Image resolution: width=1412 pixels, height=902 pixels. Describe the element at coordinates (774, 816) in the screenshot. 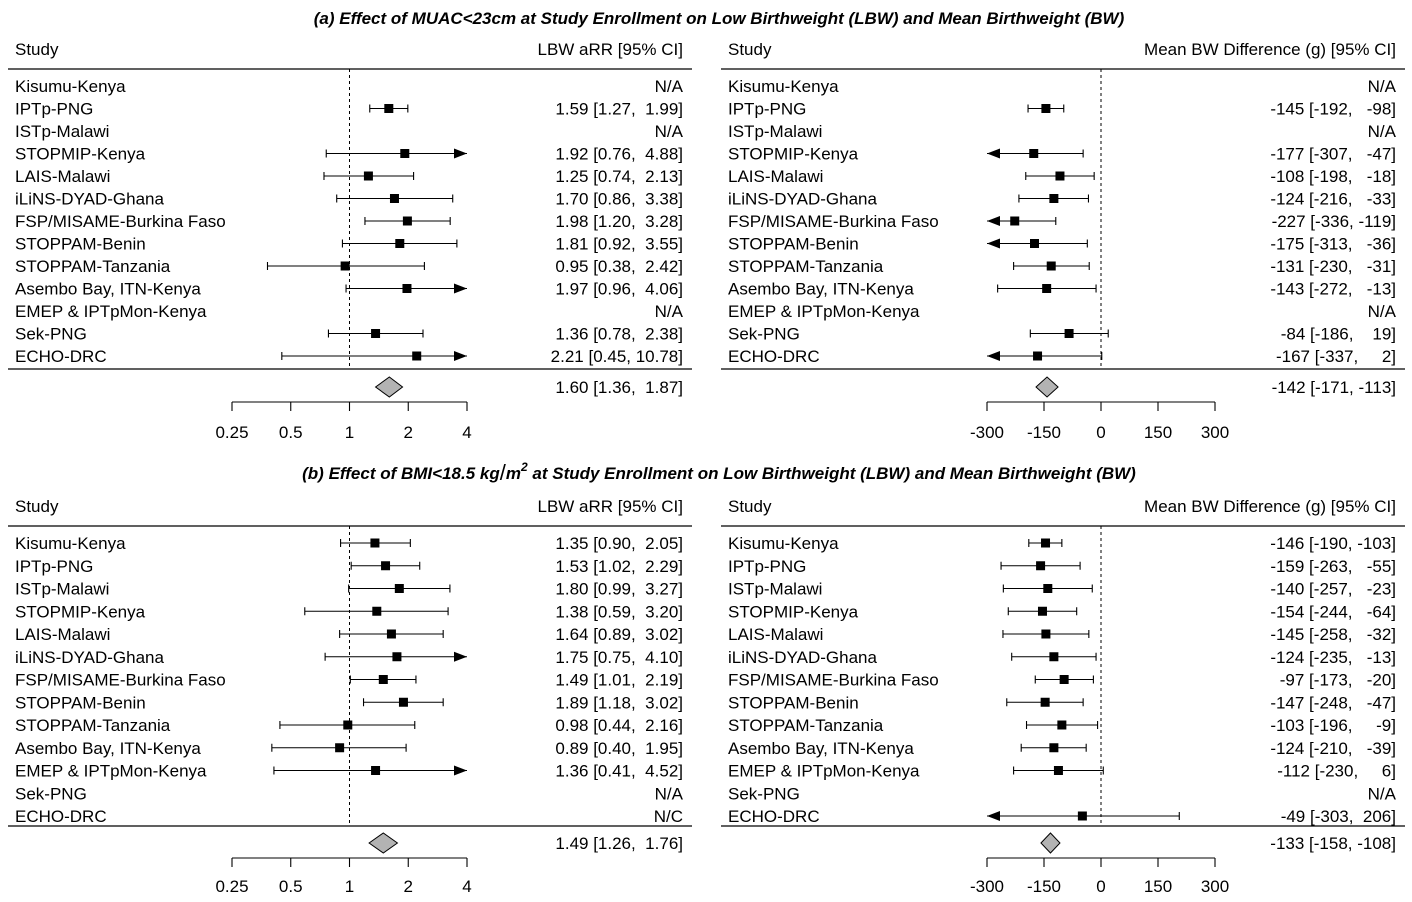

I see `panel-b-right-study-label: ECHO-DRC` at that location.